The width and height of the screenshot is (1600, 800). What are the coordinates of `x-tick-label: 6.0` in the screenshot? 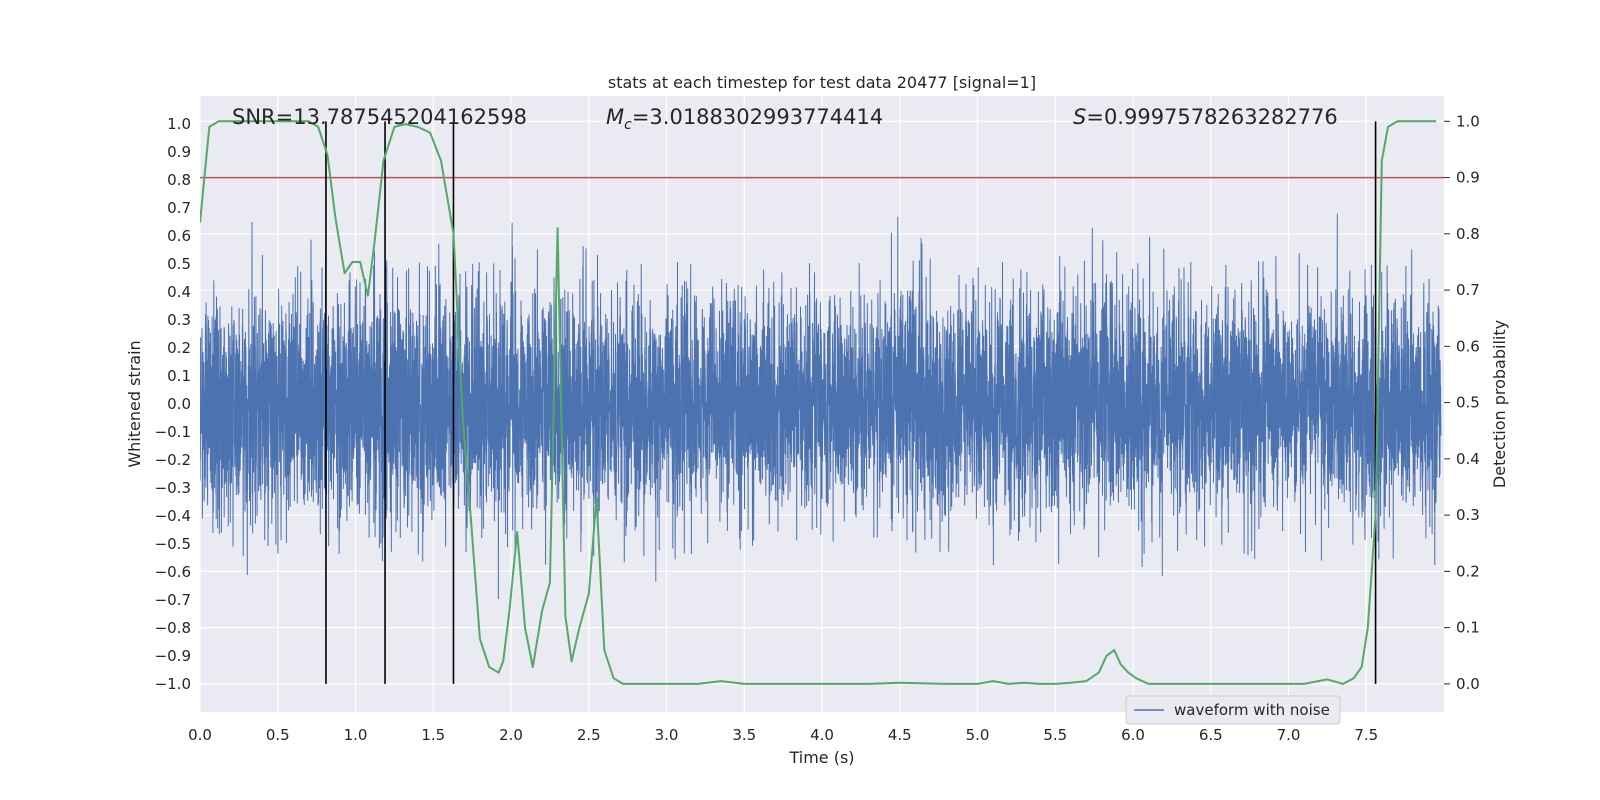 It's located at (1133, 735).